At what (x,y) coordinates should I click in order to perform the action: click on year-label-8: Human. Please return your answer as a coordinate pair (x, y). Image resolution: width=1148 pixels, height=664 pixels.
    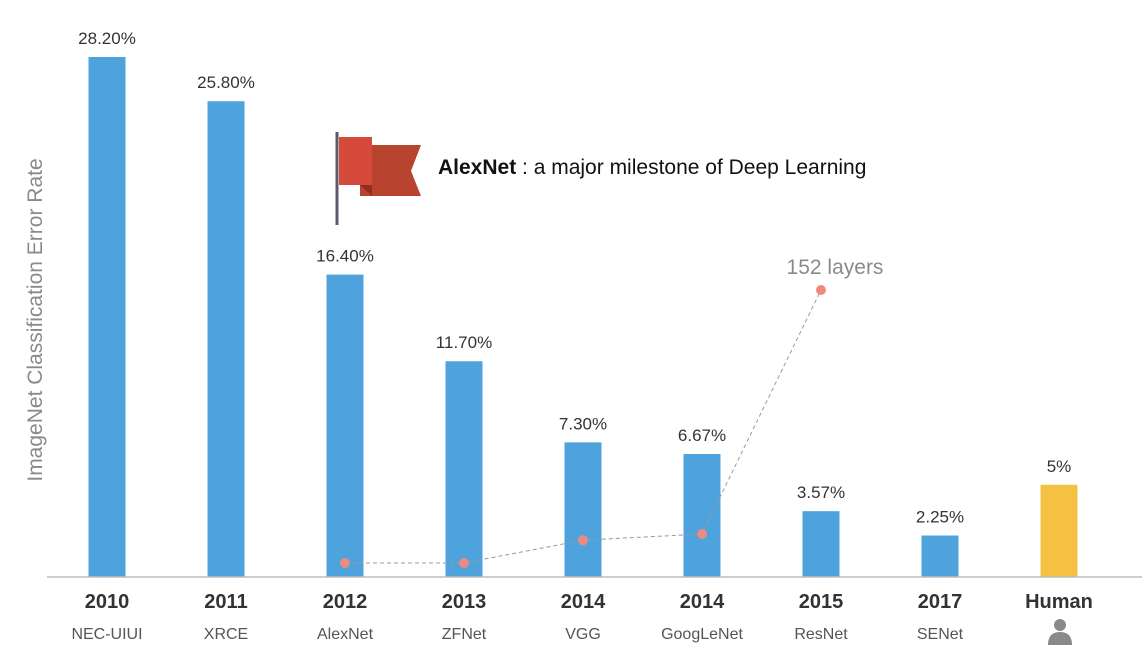
    Looking at the image, I should click on (1059, 602).